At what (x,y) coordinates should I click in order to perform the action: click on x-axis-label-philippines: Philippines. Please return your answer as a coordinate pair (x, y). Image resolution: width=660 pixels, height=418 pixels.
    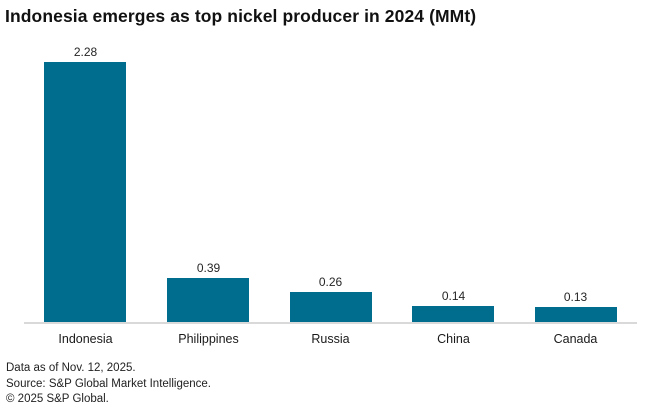
    Looking at the image, I should click on (208, 339).